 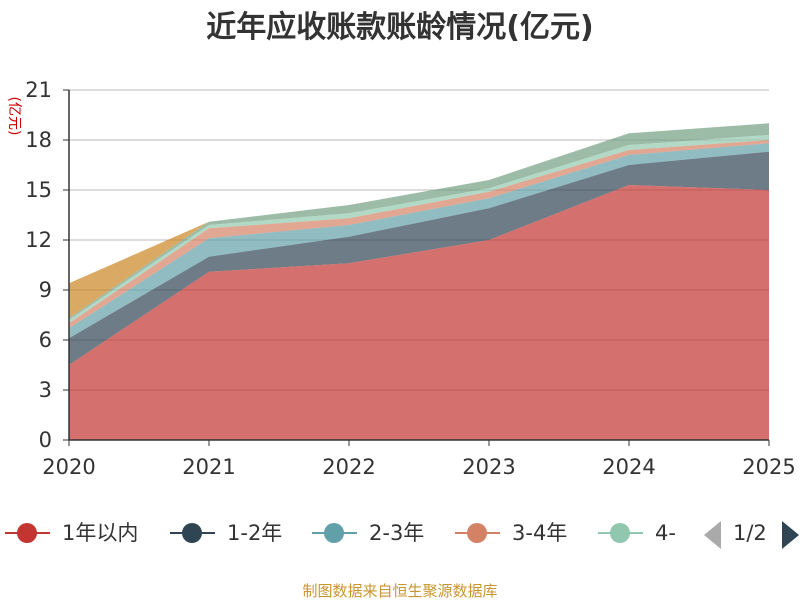 I want to click on y-tick-label: 21, so click(x=38, y=90).